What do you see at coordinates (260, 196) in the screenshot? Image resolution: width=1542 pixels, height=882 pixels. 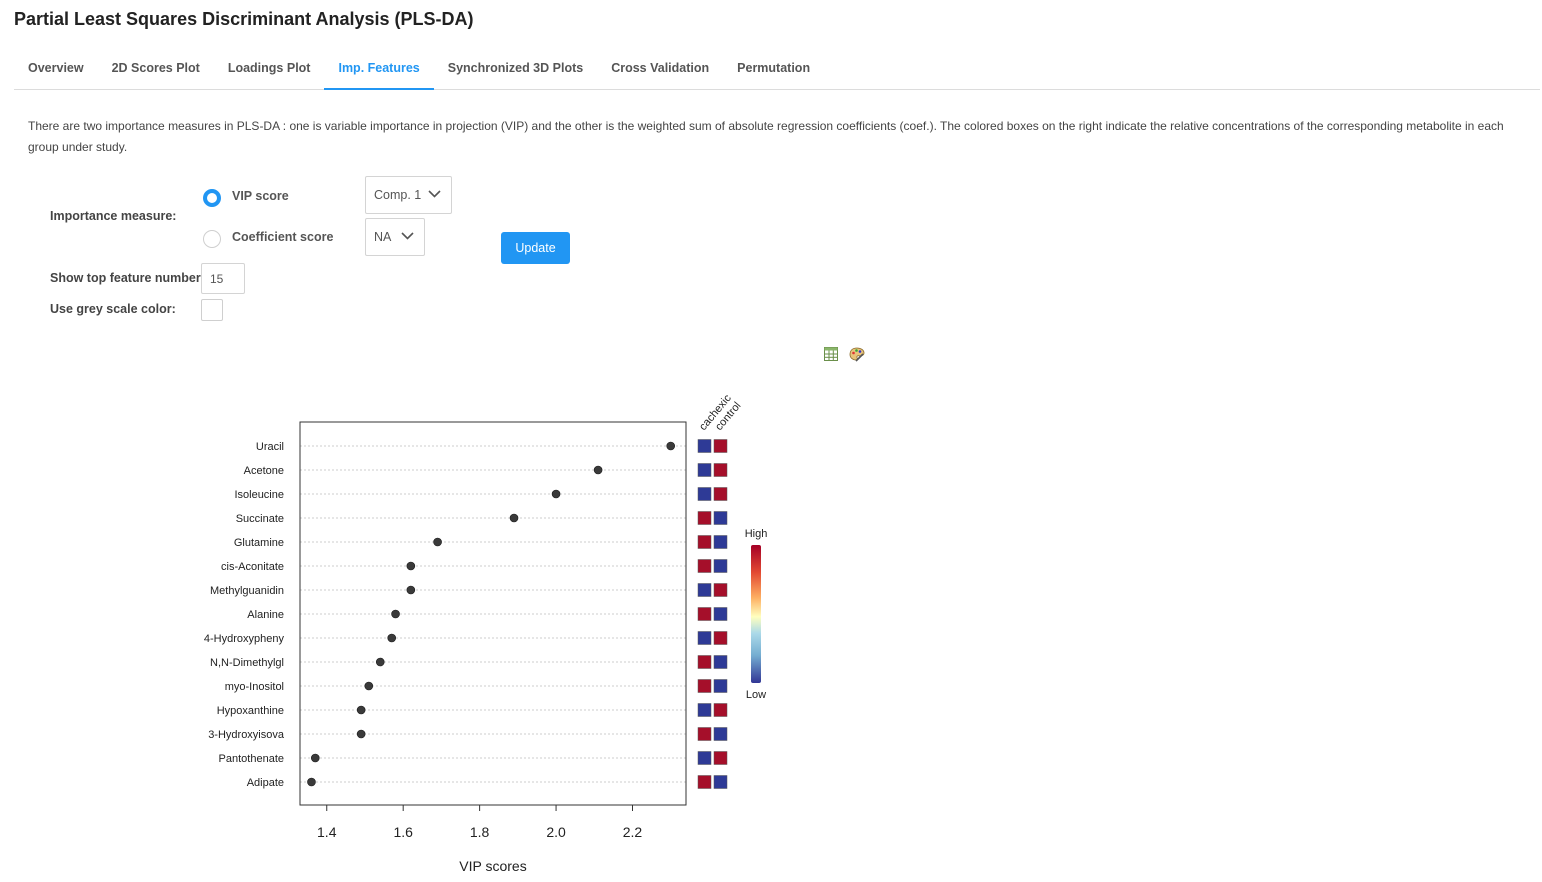 I see `vip-score-label: VIP score` at bounding box center [260, 196].